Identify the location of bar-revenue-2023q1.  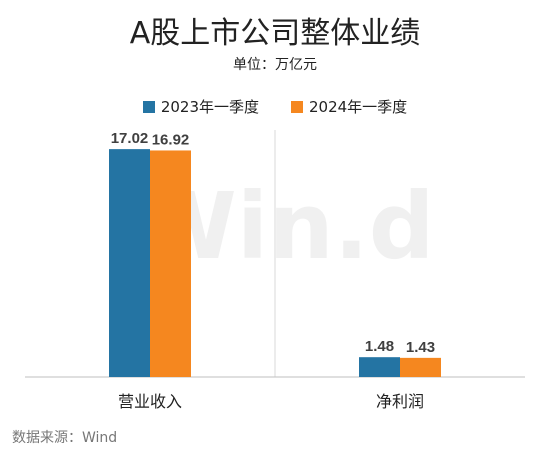
(129, 263).